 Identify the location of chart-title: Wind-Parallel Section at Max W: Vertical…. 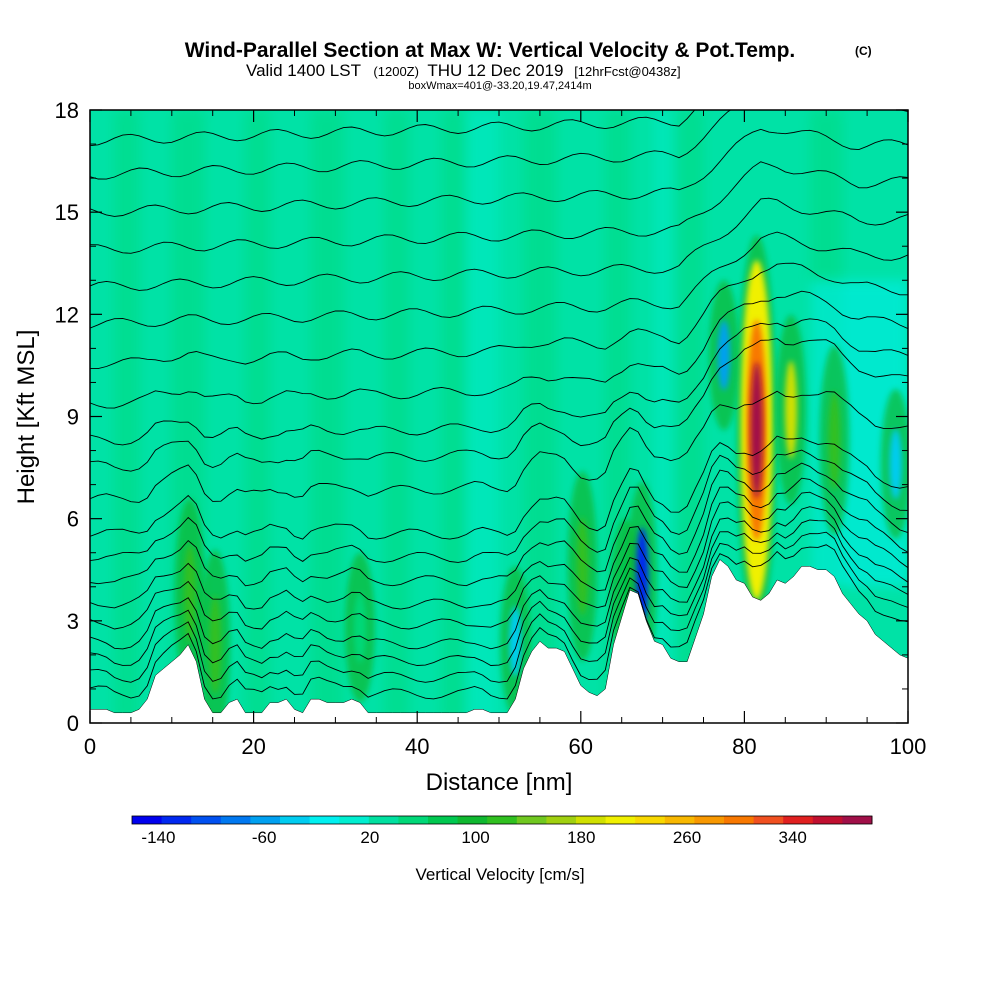
(490, 50).